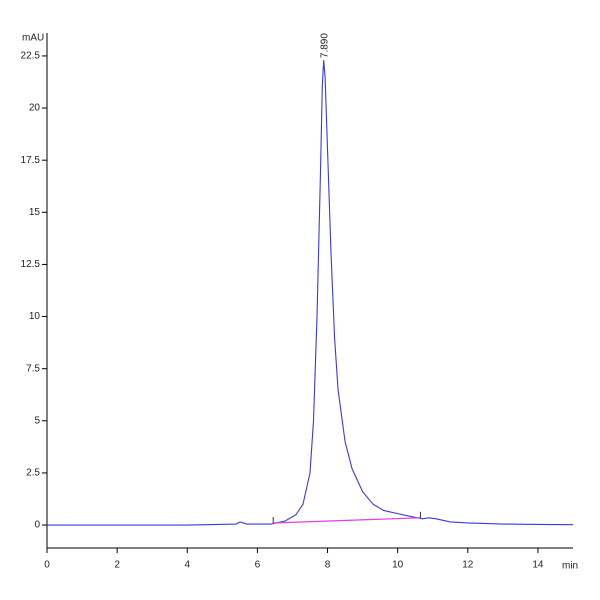 This screenshot has height=600, width=600. Describe the element at coordinates (37, 525) in the screenshot. I see `y-tick-label: 0` at that location.